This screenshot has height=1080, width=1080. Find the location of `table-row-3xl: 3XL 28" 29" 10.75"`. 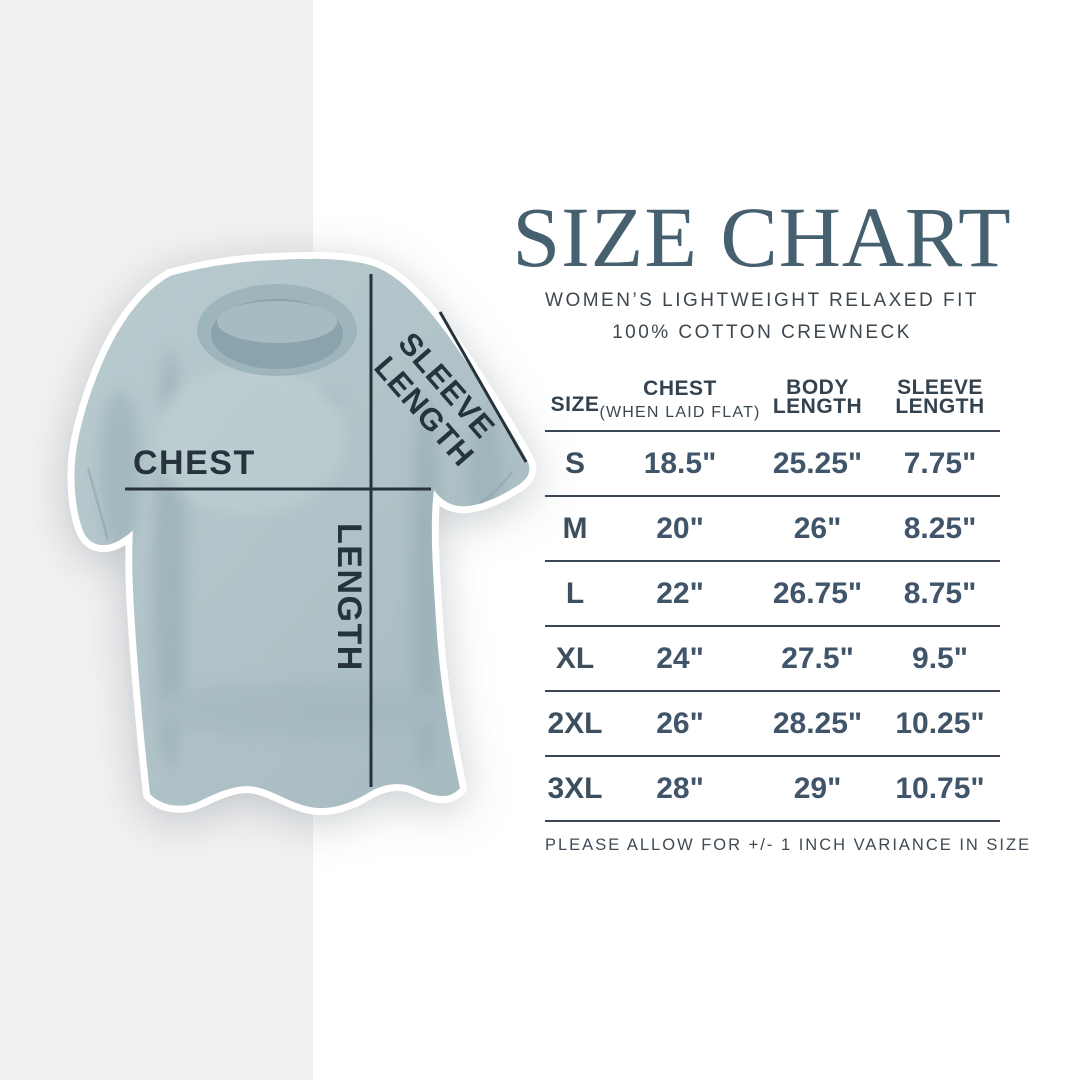

table-row-3xl: 3XL 28" 29" 10.75" is located at coordinates (772, 789).